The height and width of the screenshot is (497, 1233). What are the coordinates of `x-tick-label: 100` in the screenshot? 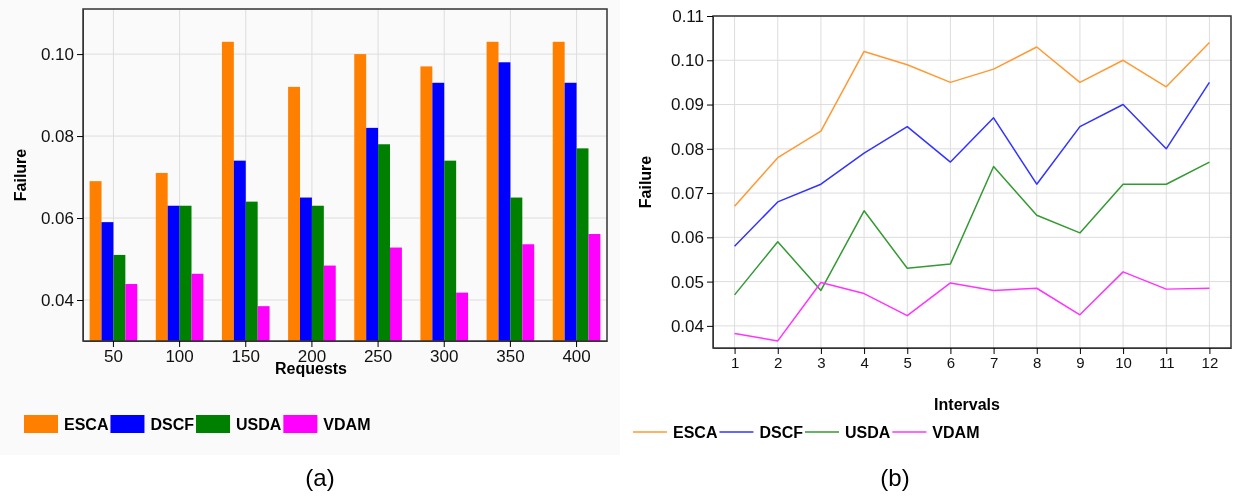 It's located at (179, 357).